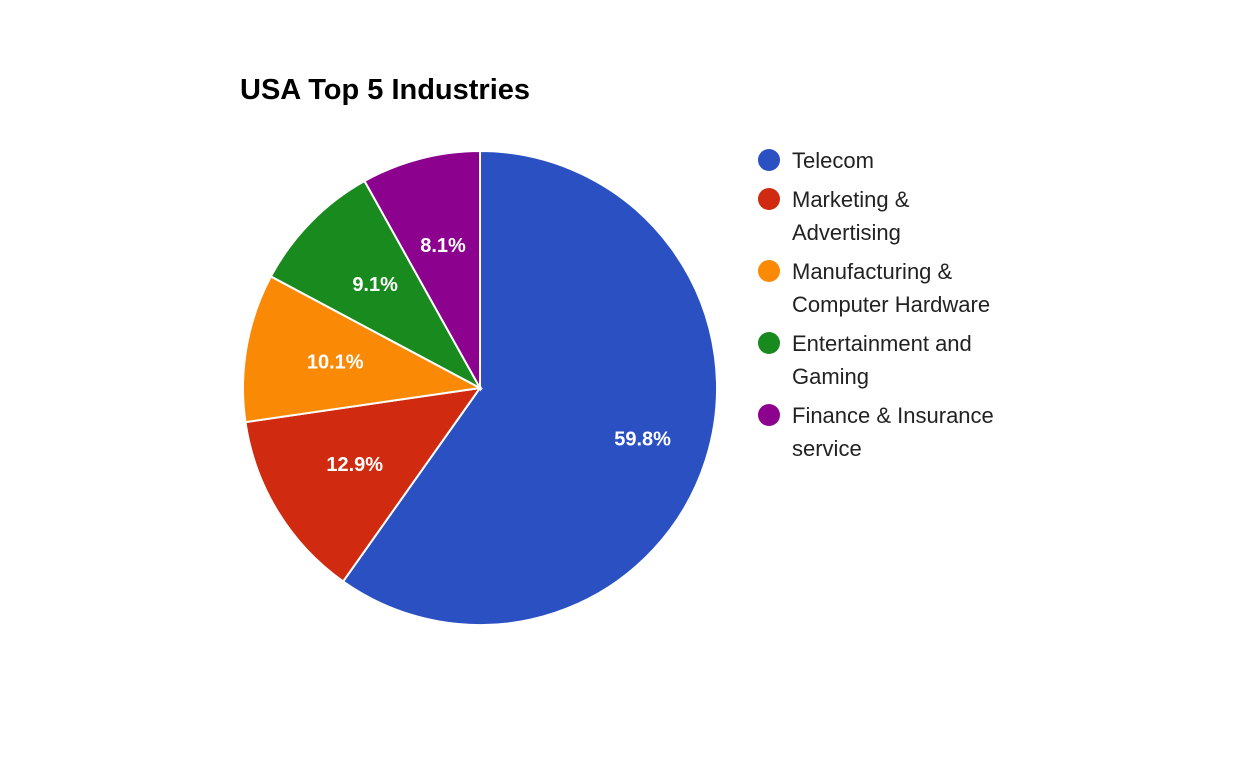 This screenshot has width=1251, height=773. I want to click on legend-item: Manufacturing & Computer Hardware, so click(882, 288).